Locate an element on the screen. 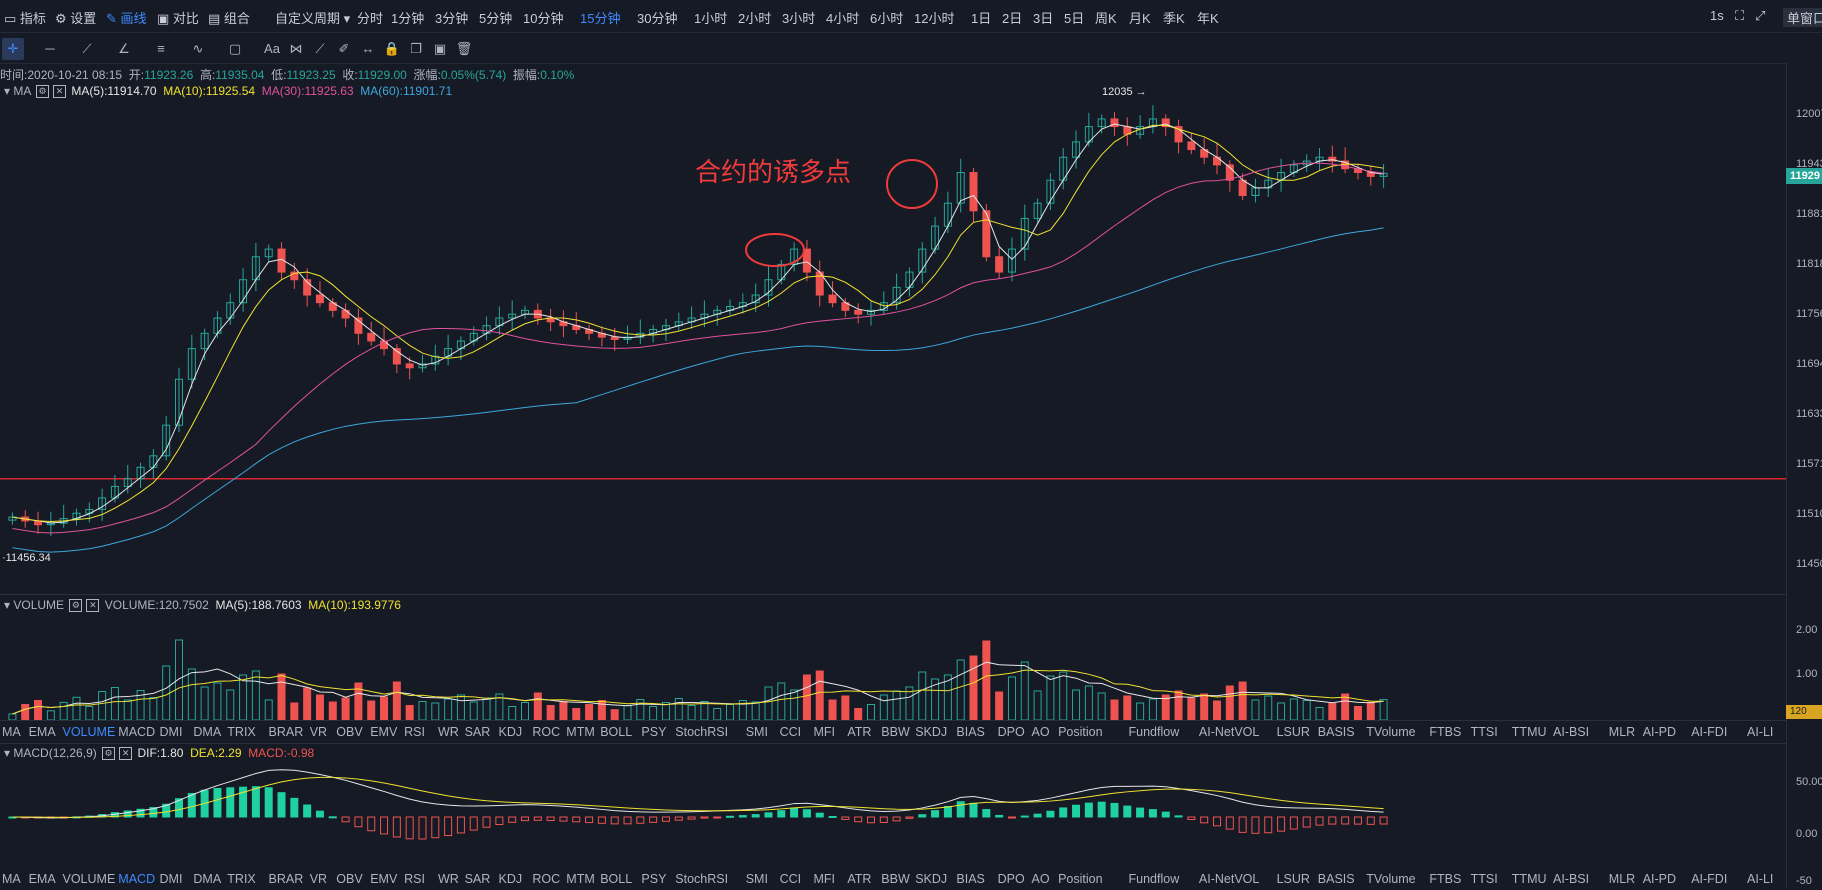 This screenshot has height=890, width=1822. draw-button: ✎ 画线 is located at coordinates (126, 18).